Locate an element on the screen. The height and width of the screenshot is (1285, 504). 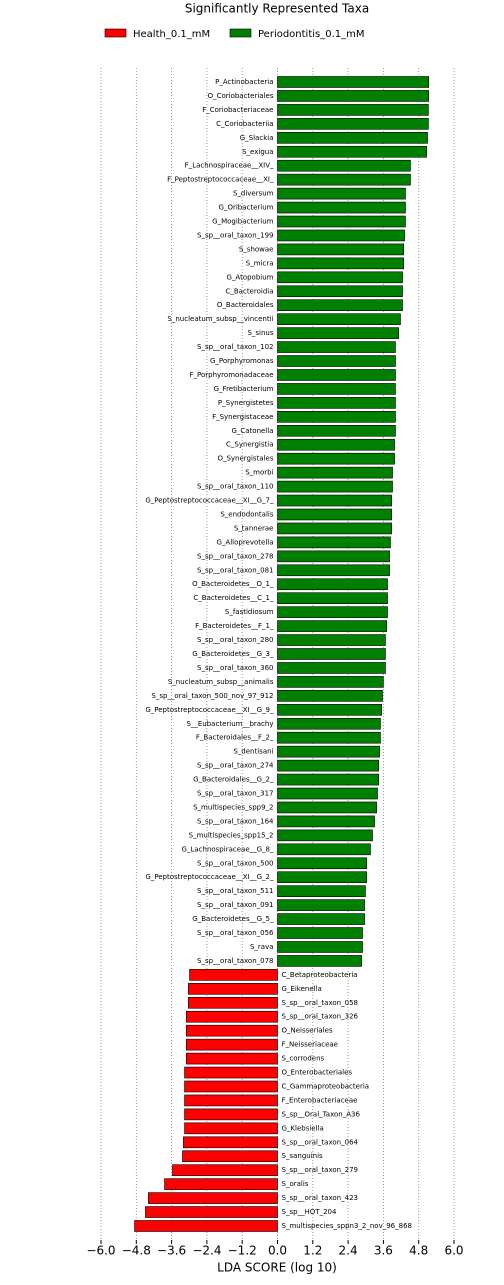
category-label: S_fastidiosum is located at coordinates (249, 612).